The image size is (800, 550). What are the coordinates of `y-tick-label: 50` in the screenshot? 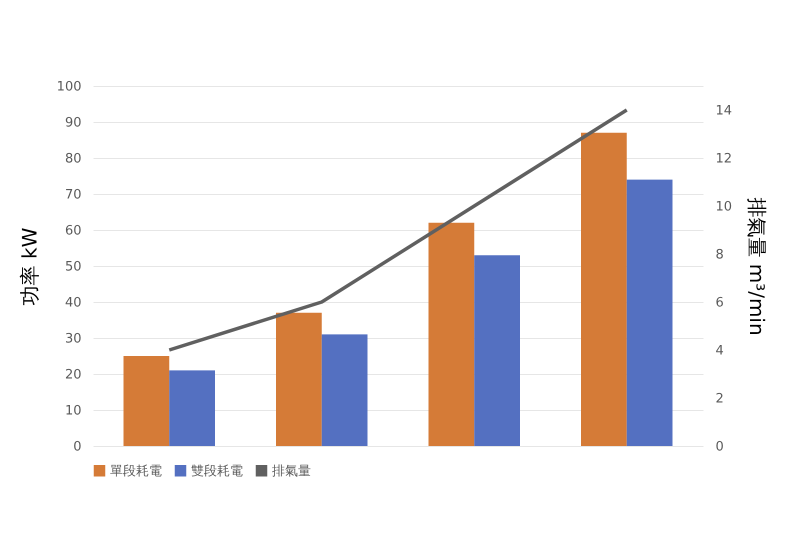 It's located at (73, 267).